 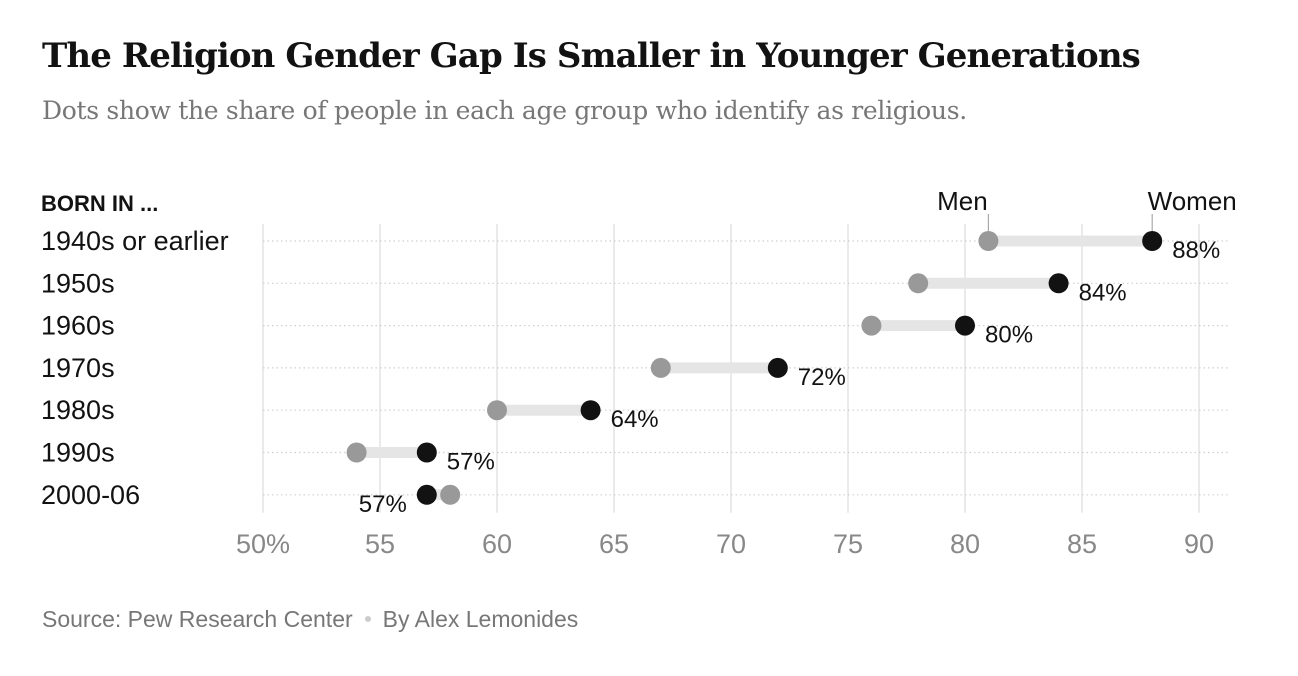 I want to click on x-tick-label: 85, so click(x=1082, y=544).